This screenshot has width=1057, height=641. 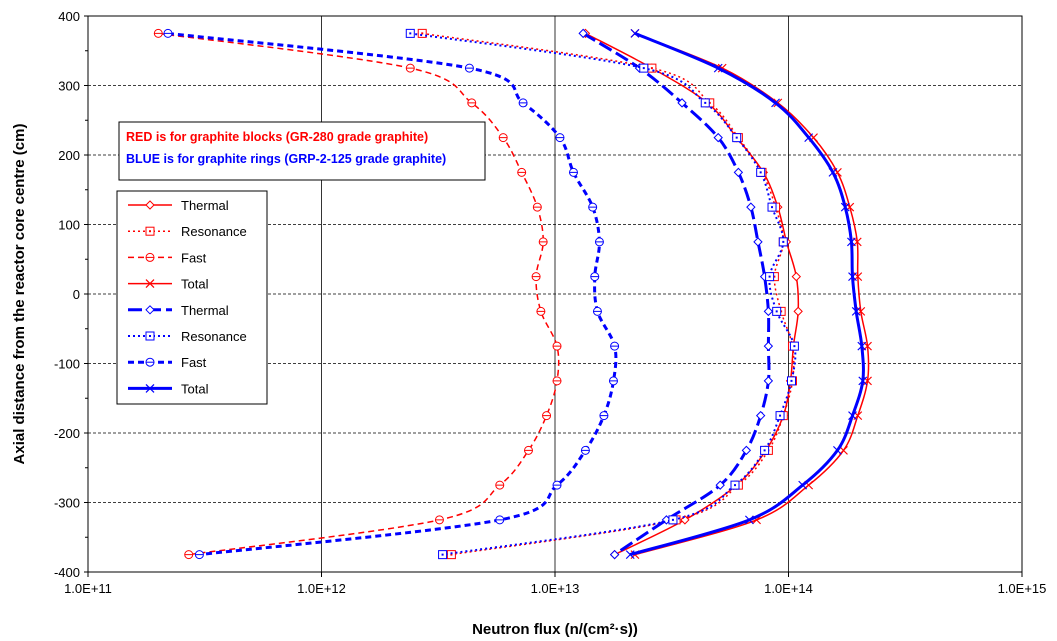 I want to click on legend-item: Resonance, so click(x=187, y=336).